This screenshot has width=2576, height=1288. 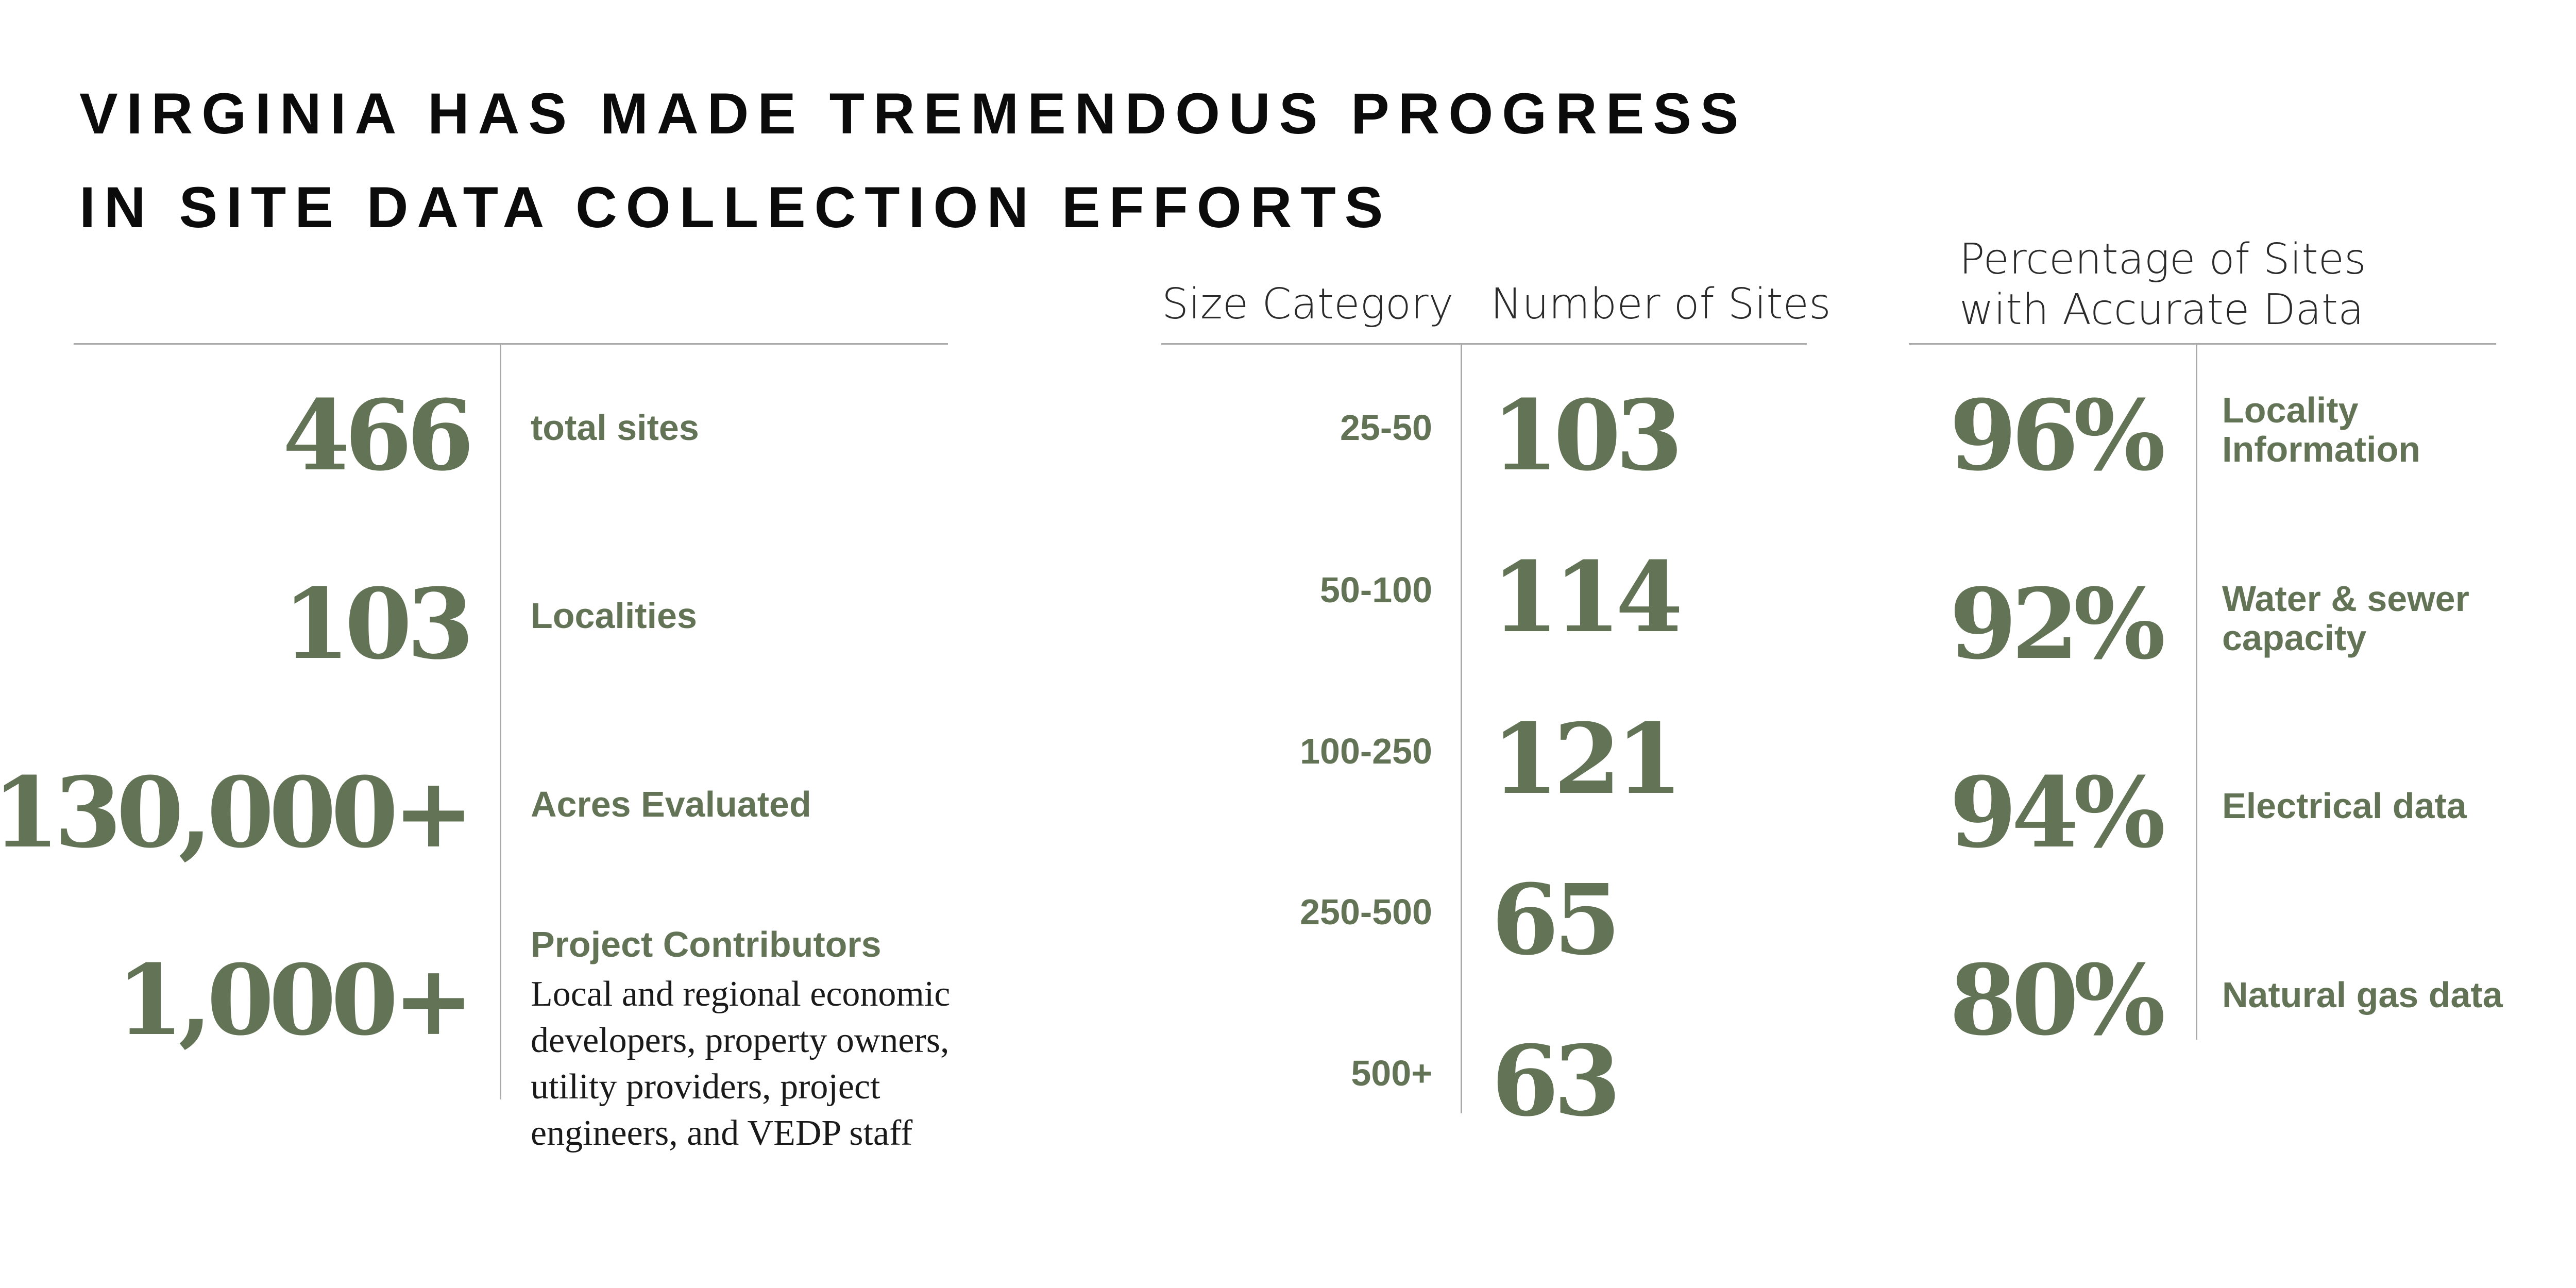 What do you see at coordinates (2196, 691) in the screenshot?
I see `accuracy-divider` at bounding box center [2196, 691].